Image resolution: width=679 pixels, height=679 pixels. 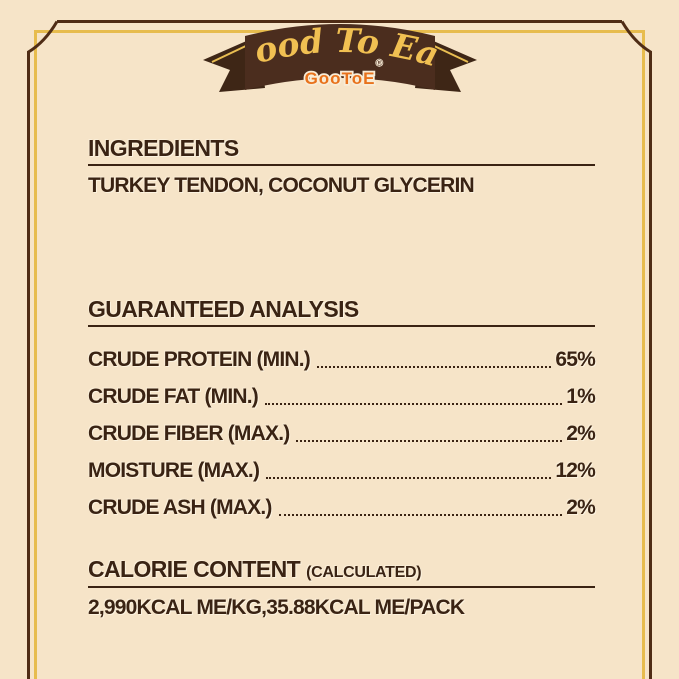 What do you see at coordinates (231, 53) in the screenshot?
I see `ribbon-left-stitch` at bounding box center [231, 53].